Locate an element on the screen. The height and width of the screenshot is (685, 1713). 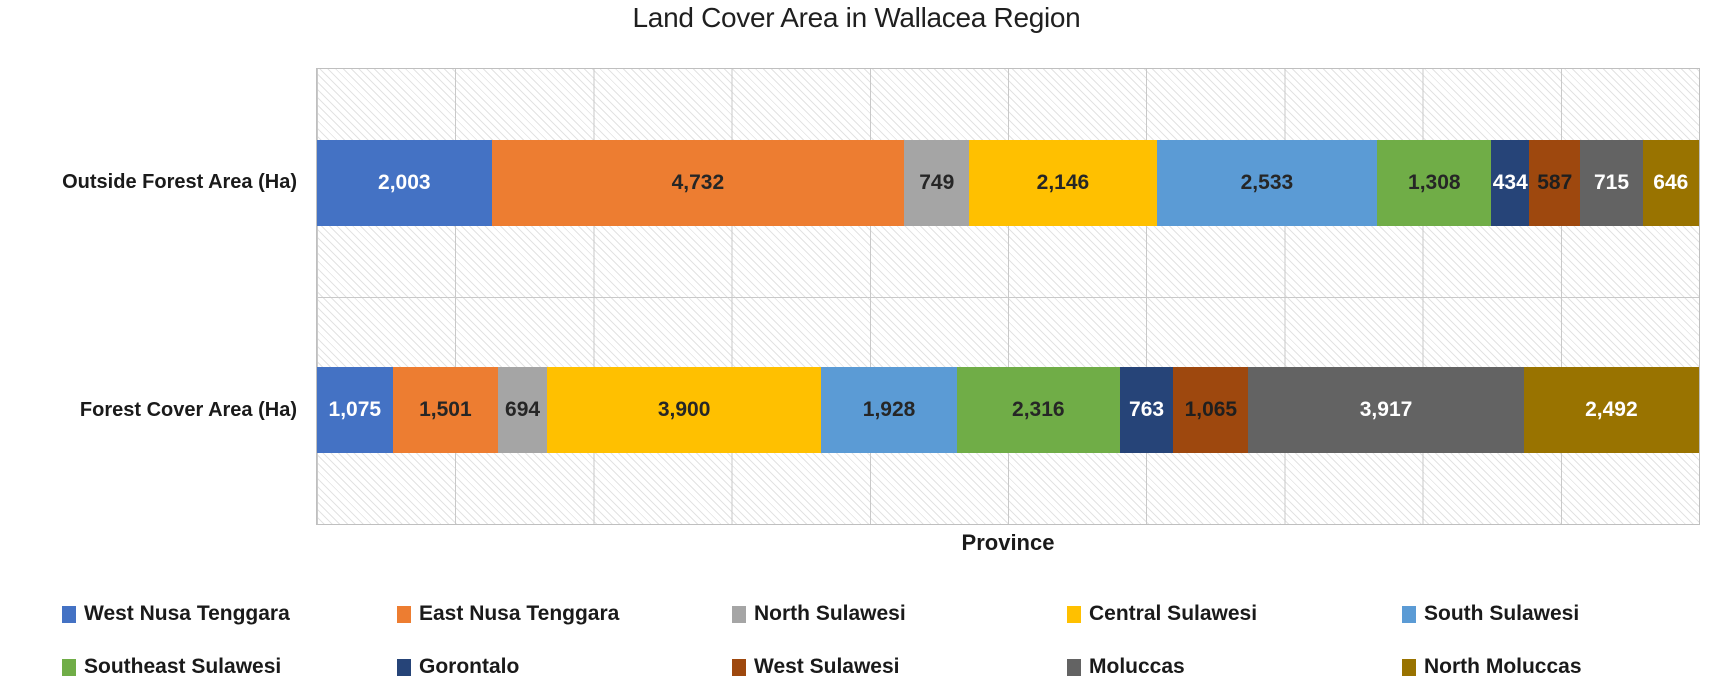
legend-item-central-sulawesi: Central Sulawesi is located at coordinates (1234, 614).